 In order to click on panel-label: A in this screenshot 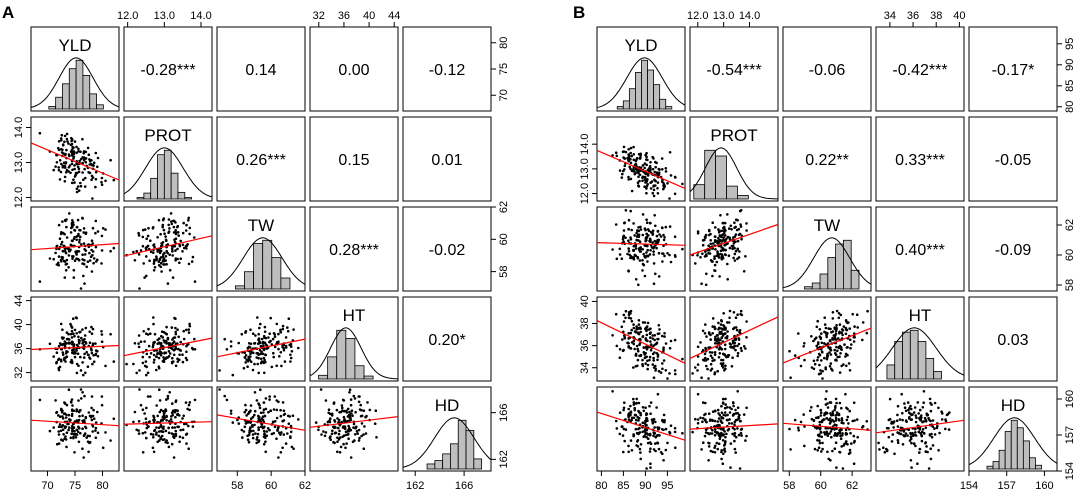, I will do `click(8, 12)`.